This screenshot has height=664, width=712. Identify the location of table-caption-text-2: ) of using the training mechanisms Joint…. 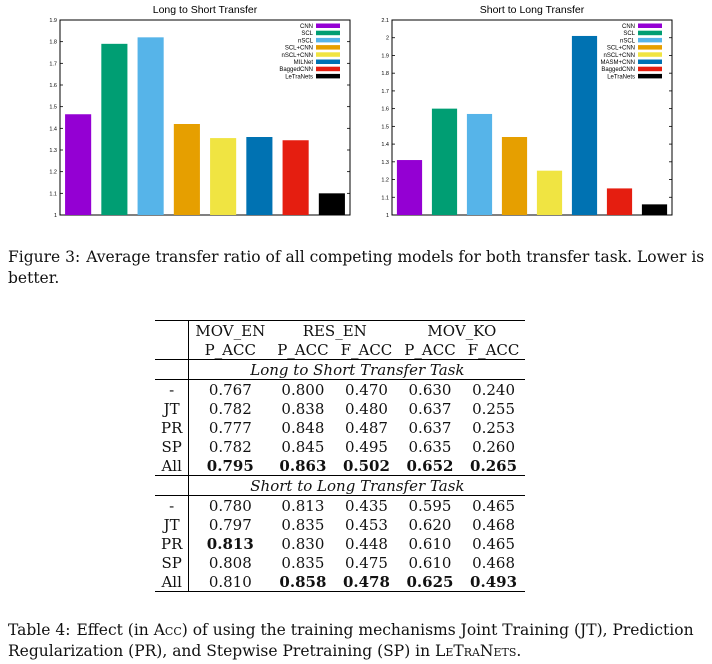
(351, 640).